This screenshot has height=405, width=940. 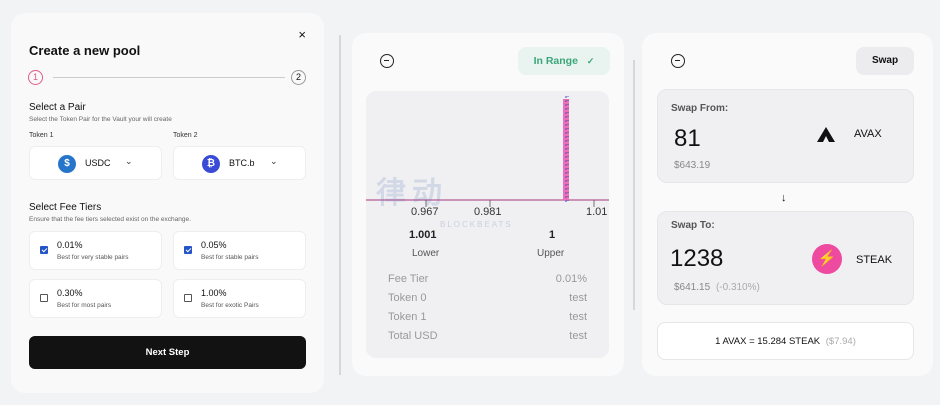 I want to click on step-progress-line, so click(x=169, y=77).